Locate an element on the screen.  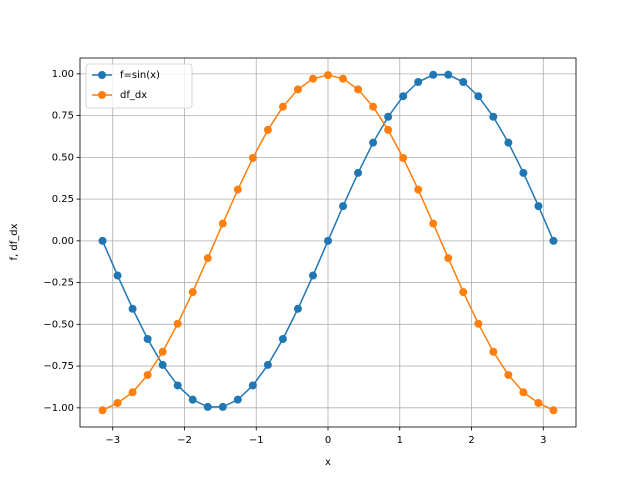
x-axis-label: x is located at coordinates (328, 462).